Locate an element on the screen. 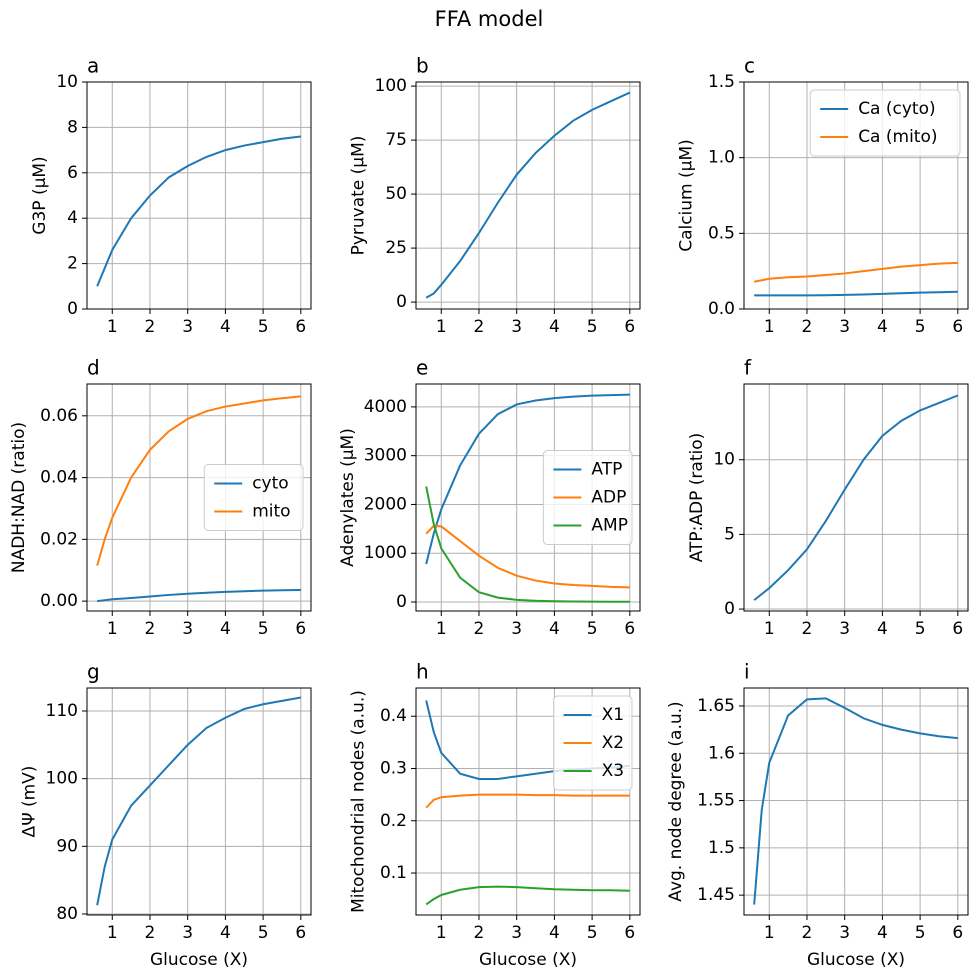  y-axis-label: Pyruvate (μM) is located at coordinates (359, 196).